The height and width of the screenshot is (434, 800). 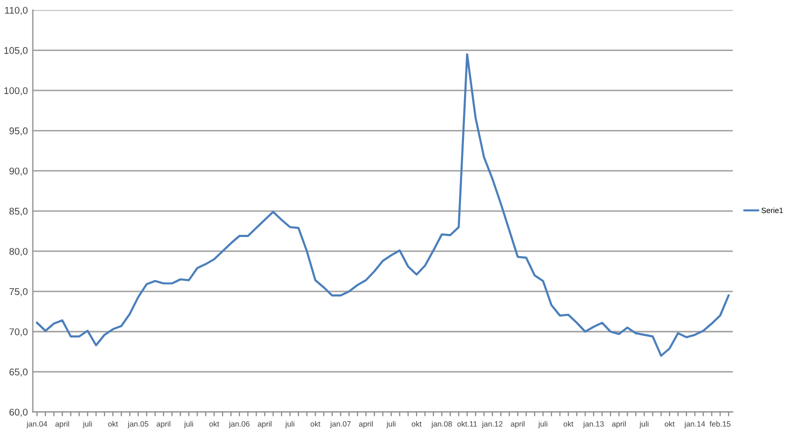 I want to click on y-tick-label: 75,0, so click(x=19, y=292).